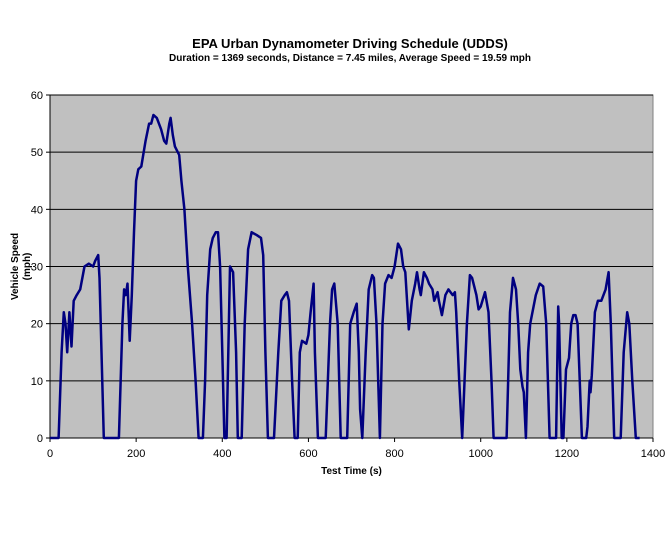  Describe the element at coordinates (37, 96) in the screenshot. I see `y-tick-label: 60` at that location.